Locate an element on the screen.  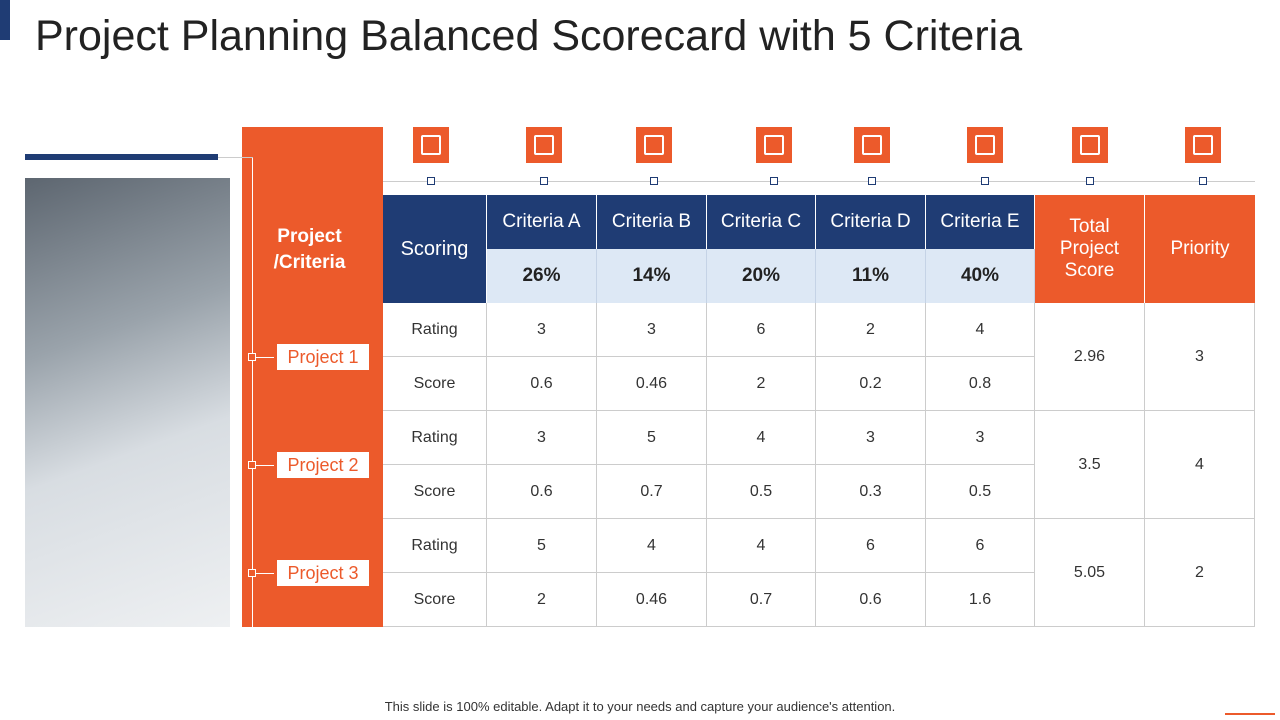
criteria-weight: 20% is located at coordinates (761, 276).